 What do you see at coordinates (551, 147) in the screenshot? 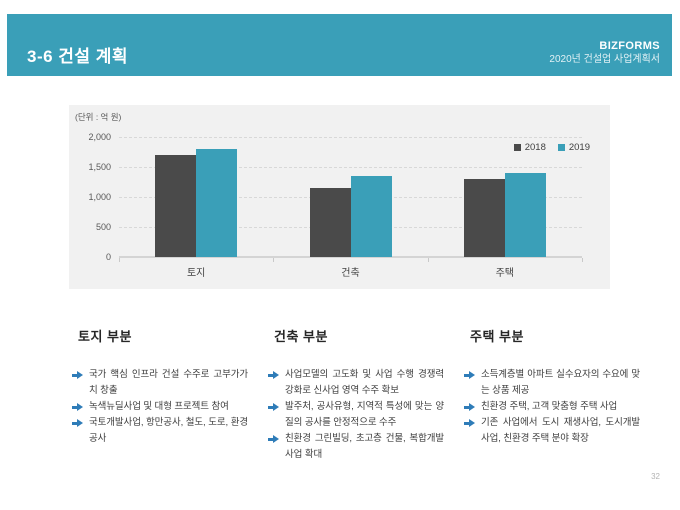
I see `chart-legend: 2018 2019` at bounding box center [551, 147].